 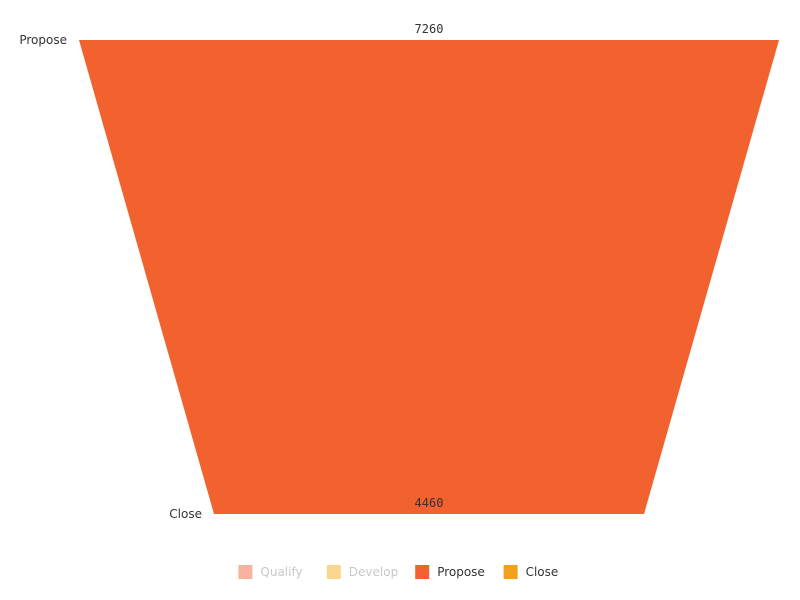 I want to click on legend-item-qualify: Qualify, so click(x=270, y=572).